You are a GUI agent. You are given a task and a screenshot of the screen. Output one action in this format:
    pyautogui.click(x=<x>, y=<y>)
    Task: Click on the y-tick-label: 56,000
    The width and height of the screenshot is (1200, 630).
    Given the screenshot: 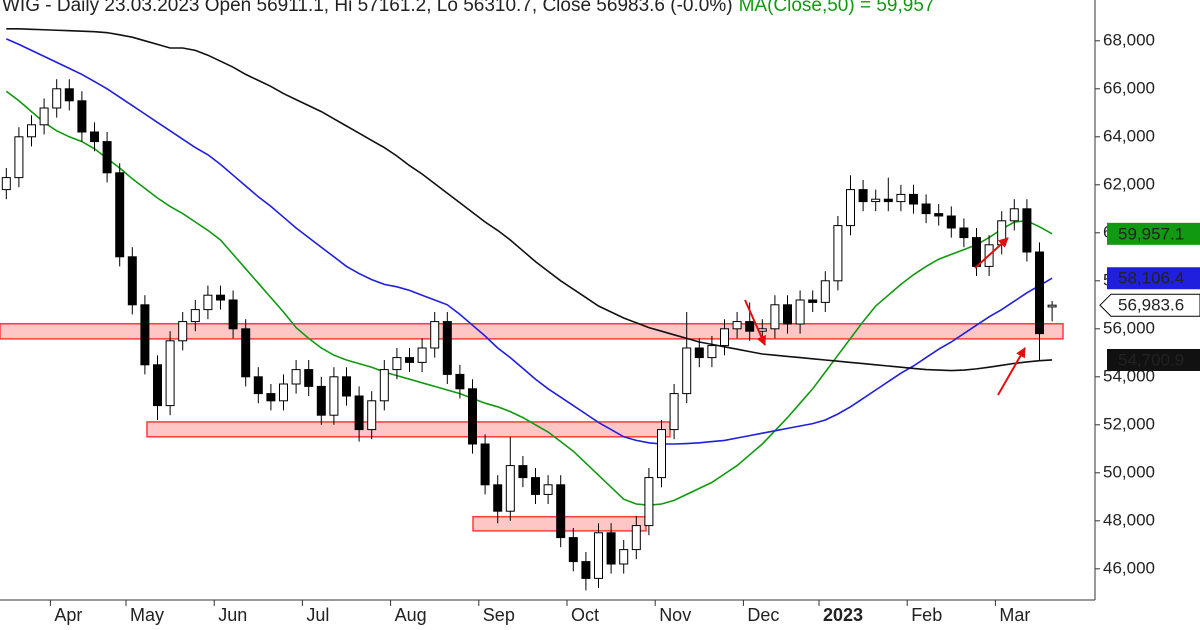 What is the action you would take?
    pyautogui.click(x=1129, y=327)
    